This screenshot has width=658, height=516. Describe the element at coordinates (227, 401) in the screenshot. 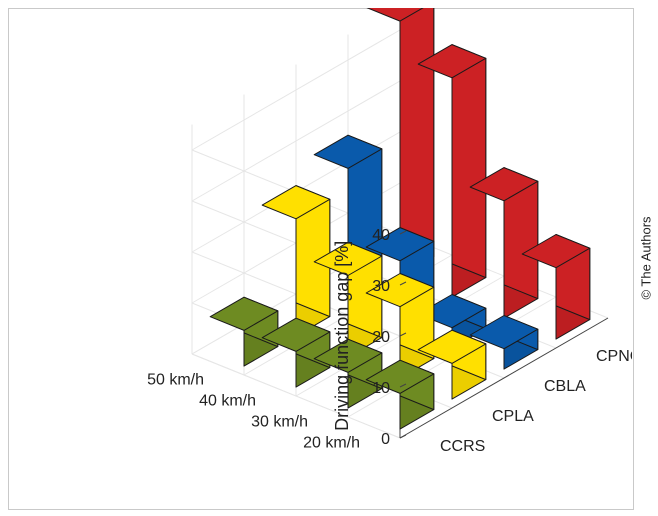

I see `speed-tick-label: 40 km/h` at that location.